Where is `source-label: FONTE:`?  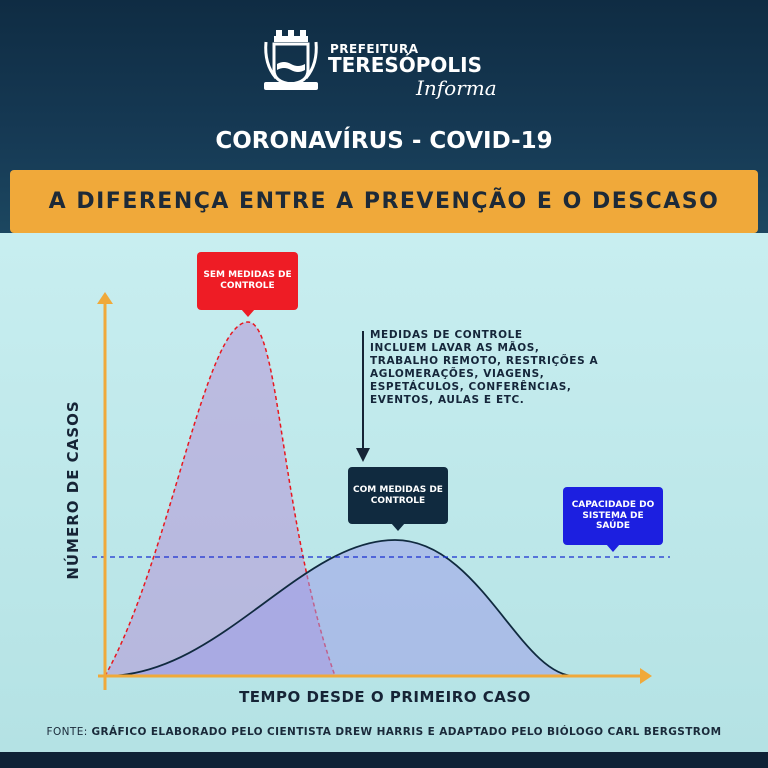
source-label: FONTE: is located at coordinates (67, 732).